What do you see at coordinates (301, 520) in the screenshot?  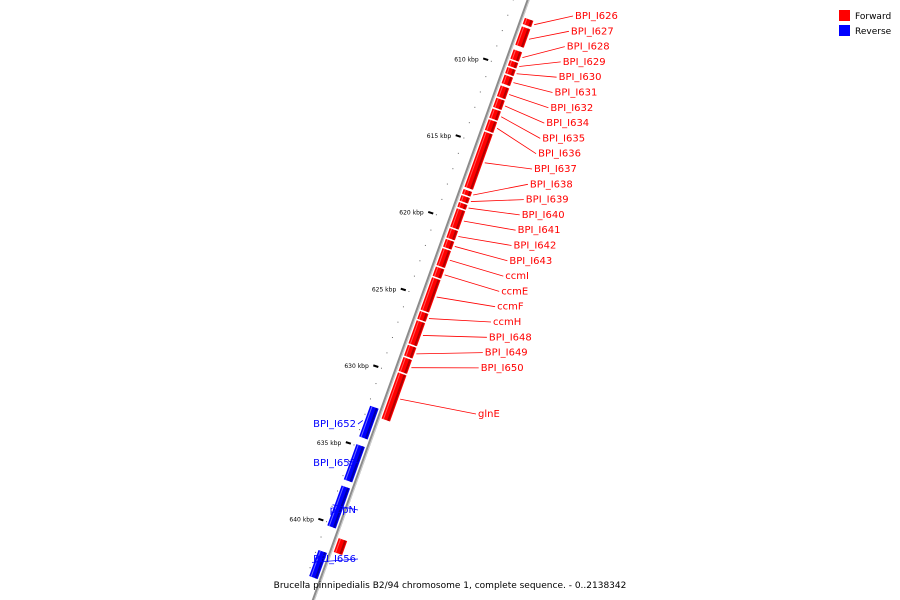 I see `tick-label: 640 kbp` at bounding box center [301, 520].